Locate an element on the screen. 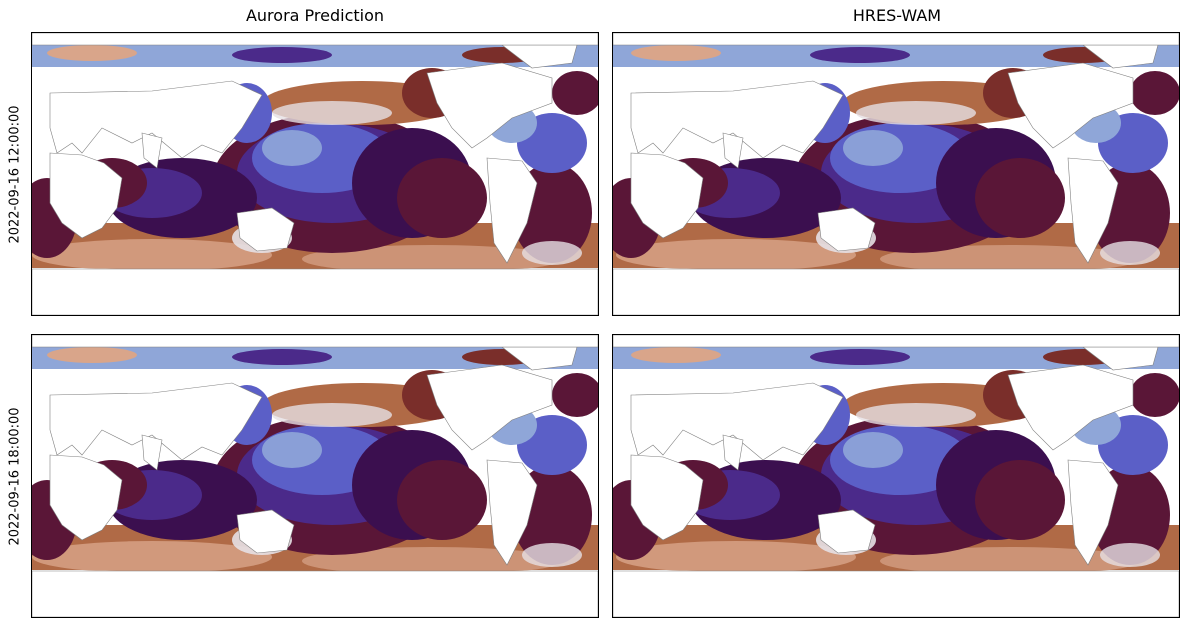 The image size is (1190, 628). row-label-1200: 2022-09-16 12:00:00 is located at coordinates (15, 174).